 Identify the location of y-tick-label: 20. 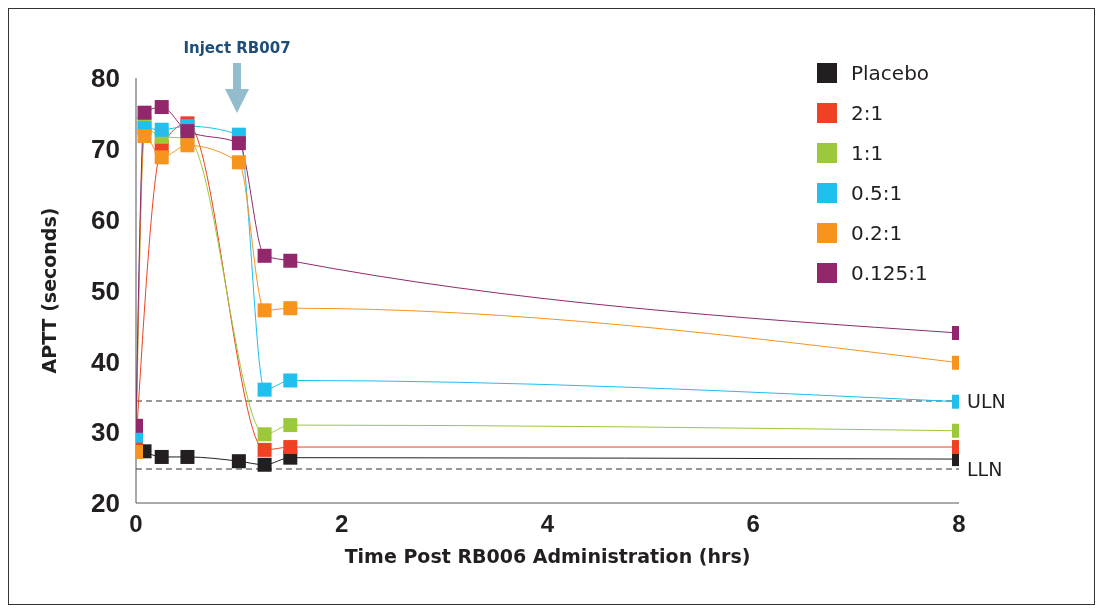
(105, 503).